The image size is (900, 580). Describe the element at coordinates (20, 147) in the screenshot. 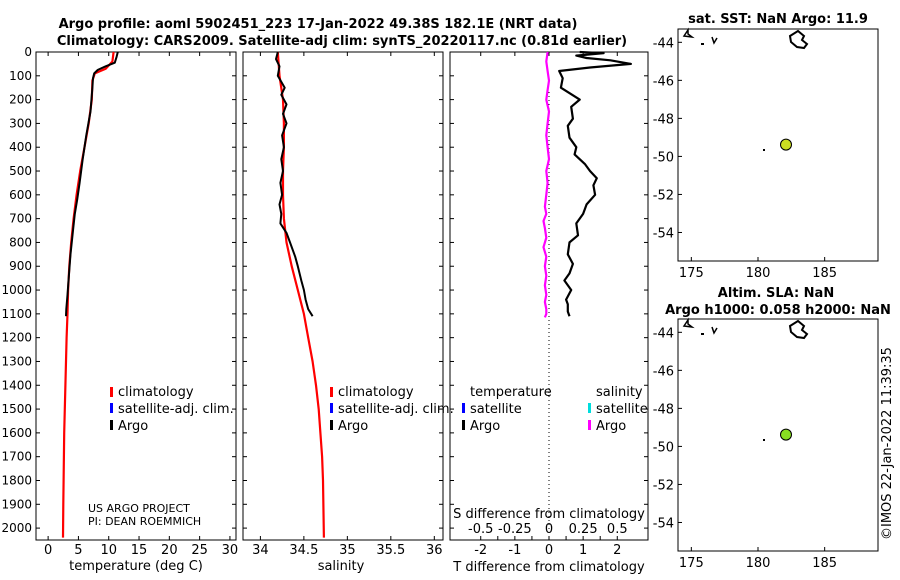

I see `depth-tick-label: 400` at that location.